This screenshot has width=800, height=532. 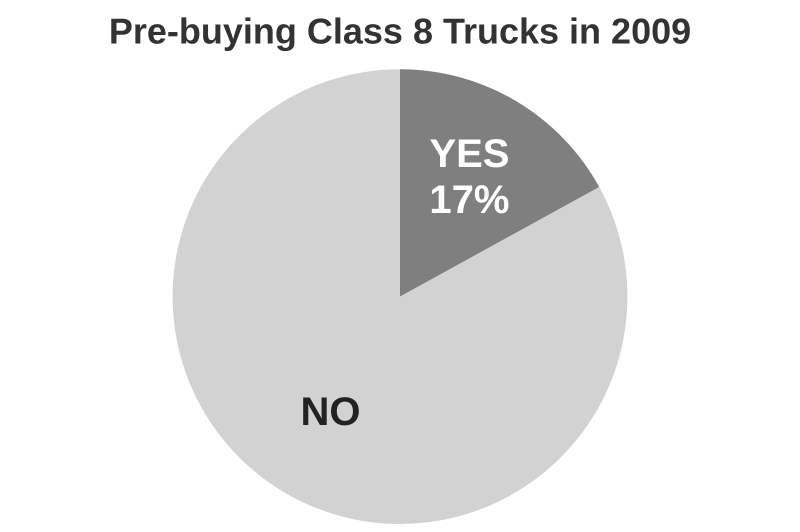 I want to click on data-label: 17%, so click(x=469, y=200).